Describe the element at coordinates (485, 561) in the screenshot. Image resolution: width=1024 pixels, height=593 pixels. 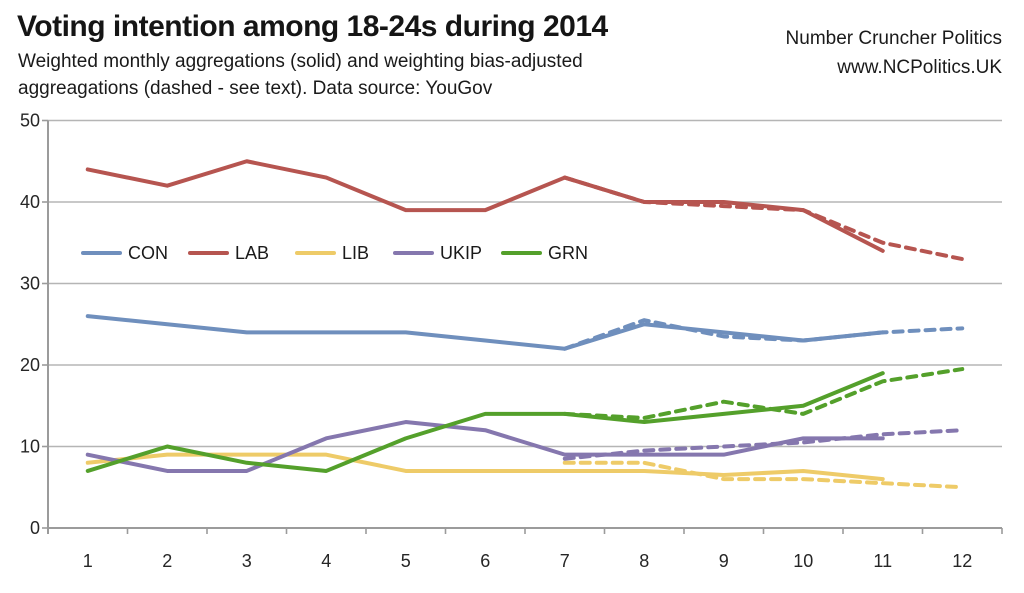
I see `x-tick-label-6: 6` at that location.